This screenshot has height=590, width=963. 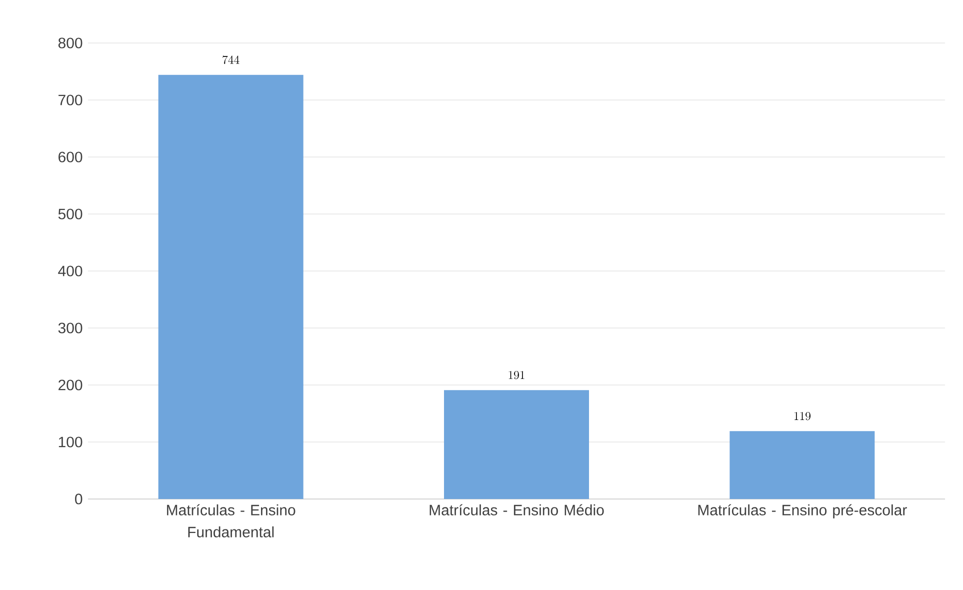 What do you see at coordinates (70, 328) in the screenshot?
I see `y-tick-label: 300` at bounding box center [70, 328].